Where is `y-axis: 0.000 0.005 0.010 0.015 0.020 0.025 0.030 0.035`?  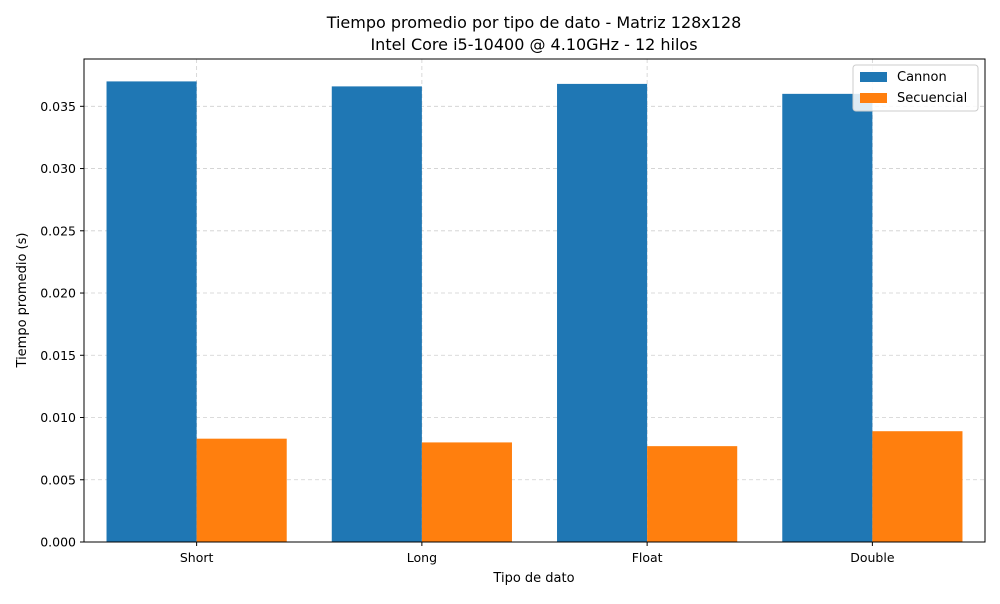 y-axis: 0.000 0.005 0.010 0.015 0.020 0.025 0.030 0.035 is located at coordinates (62, 324).